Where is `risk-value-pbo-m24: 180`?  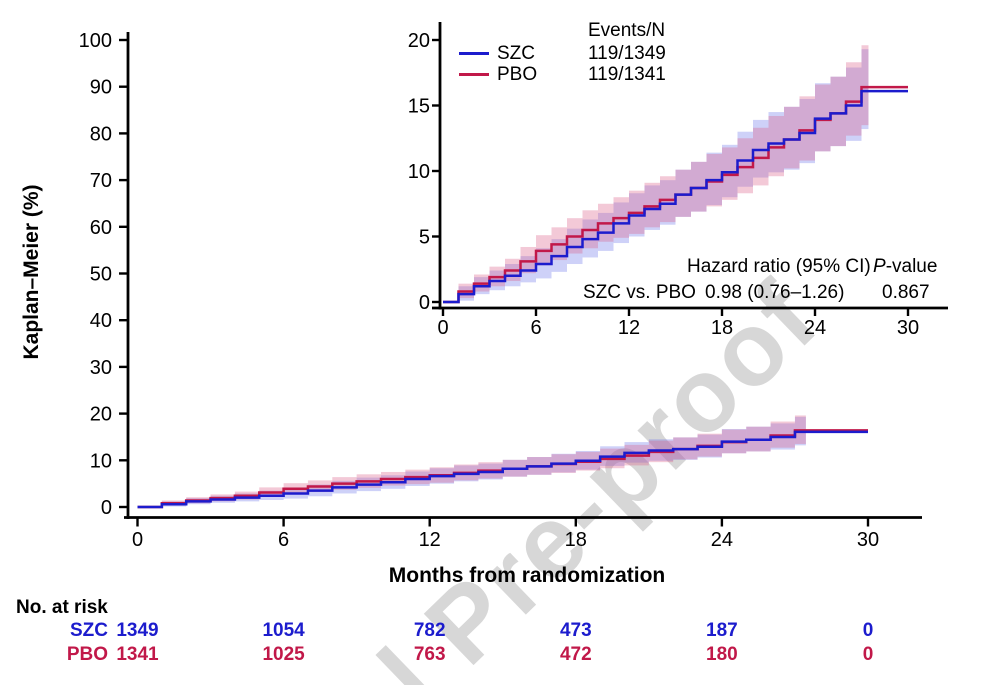
risk-value-pbo-m24: 180 is located at coordinates (722, 654).